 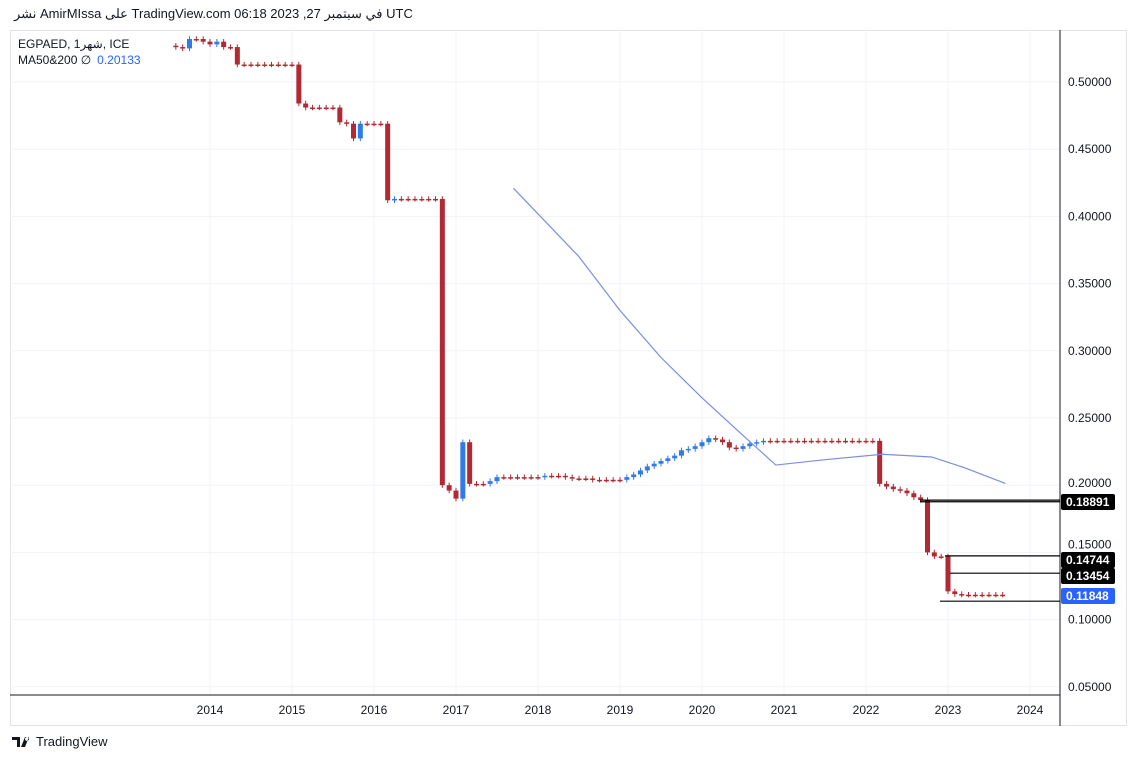 I want to click on price-label: 0.14744, so click(x=1088, y=560).